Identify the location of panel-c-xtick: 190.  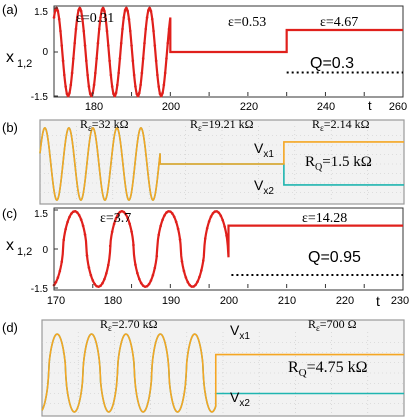
(171, 301).